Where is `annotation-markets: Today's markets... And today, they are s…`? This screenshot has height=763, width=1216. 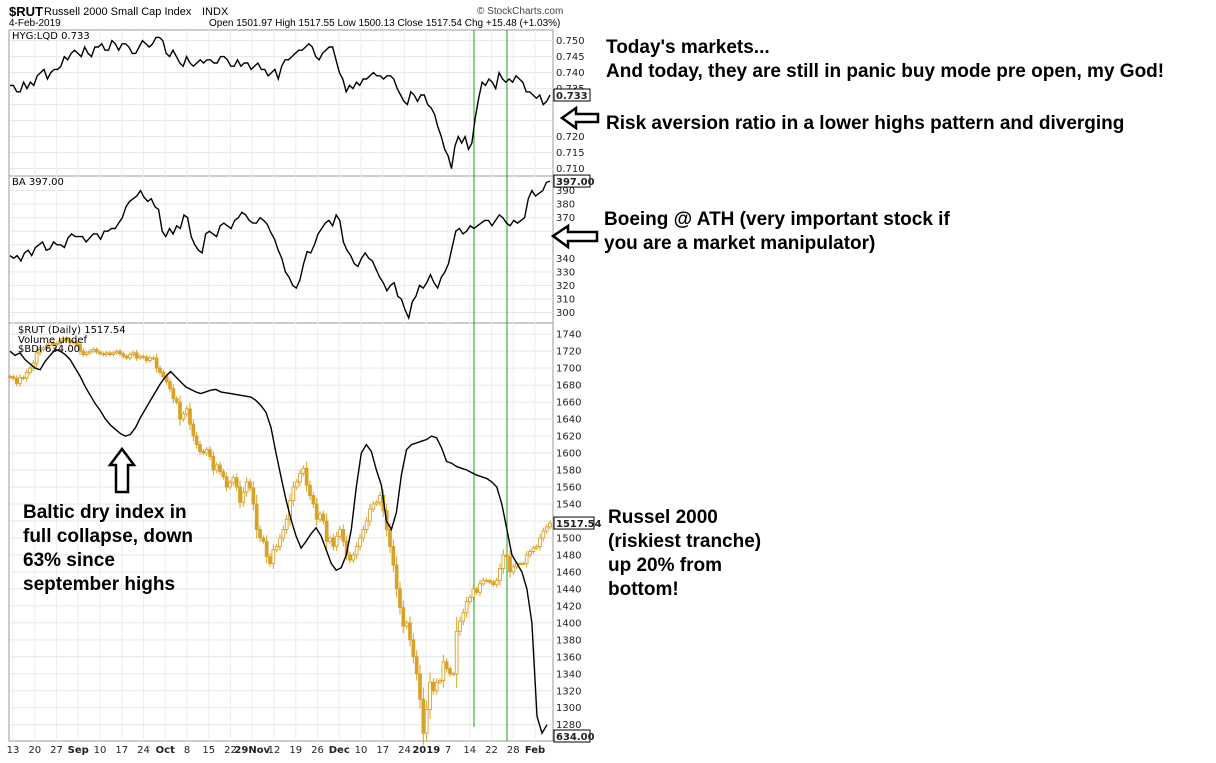 annotation-markets: Today's markets... And today, they are s… is located at coordinates (885, 59).